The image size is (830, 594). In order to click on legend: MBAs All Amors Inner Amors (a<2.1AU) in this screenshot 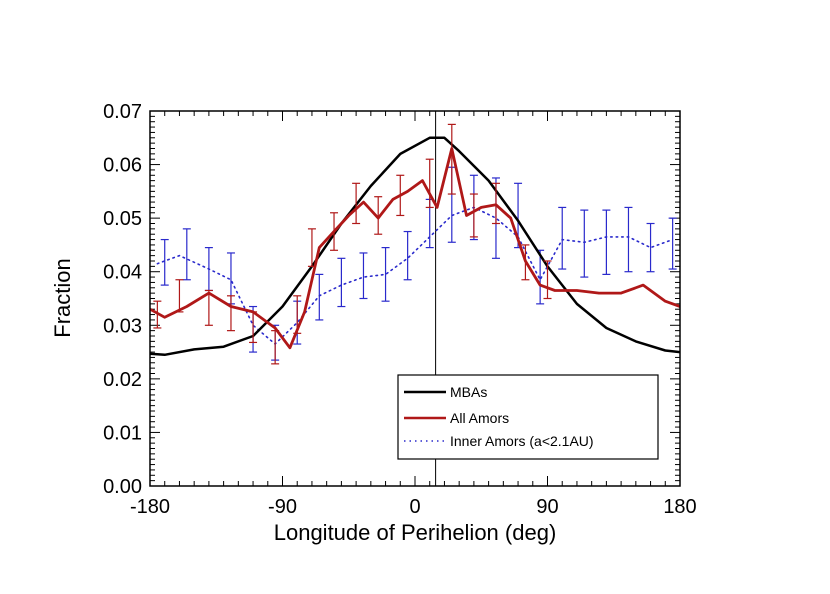, I will do `click(528, 417)`.